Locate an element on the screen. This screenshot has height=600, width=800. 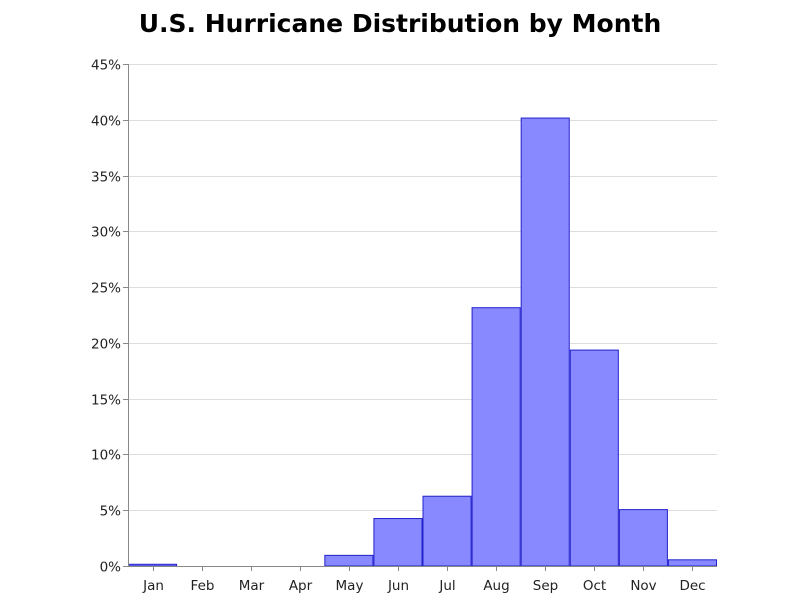
x-tick-label-aug: Aug is located at coordinates (496, 586).